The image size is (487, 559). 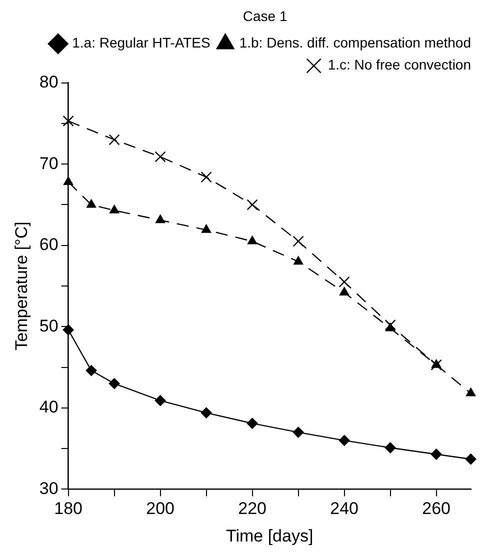 I want to click on y-axis-title: Temperature [°C], so click(x=21, y=286).